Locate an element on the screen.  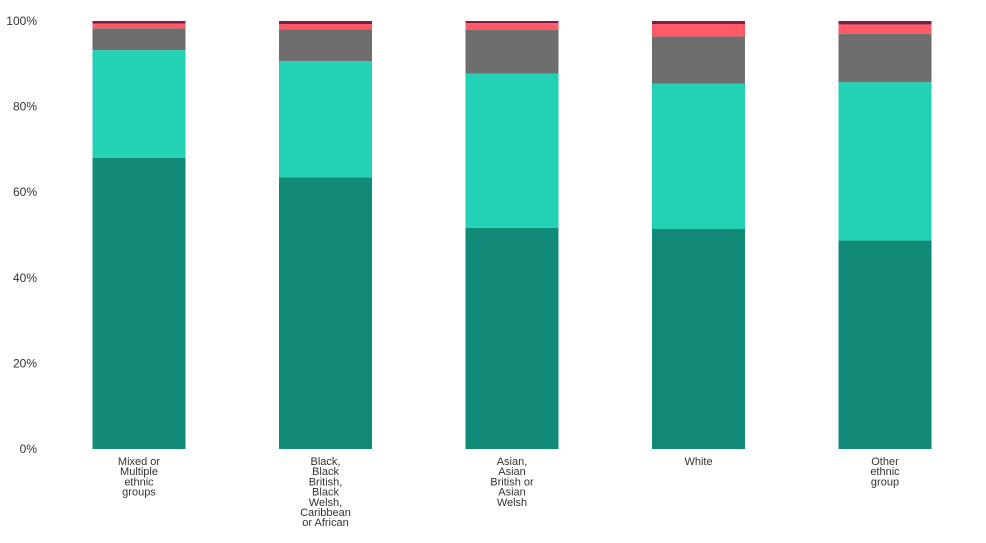
x-tick-label: Asian, Asian British or Asian Welsh is located at coordinates (512, 482).